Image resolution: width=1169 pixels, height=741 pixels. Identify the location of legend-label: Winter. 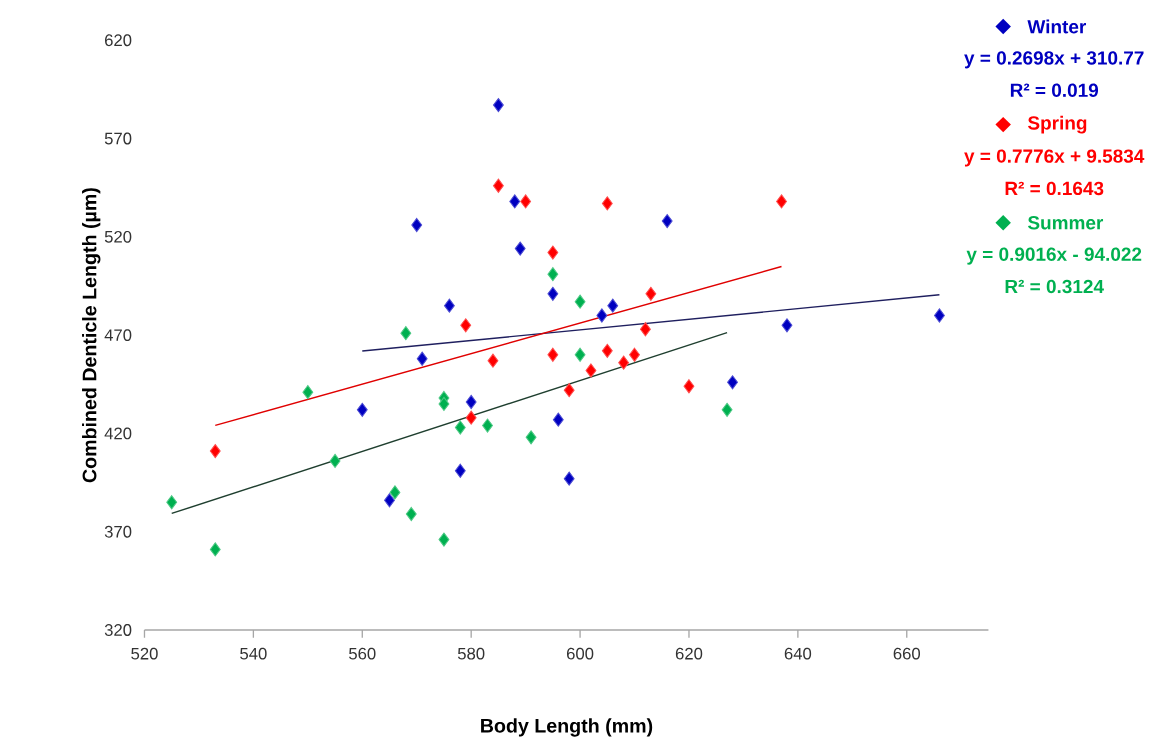
(1057, 26).